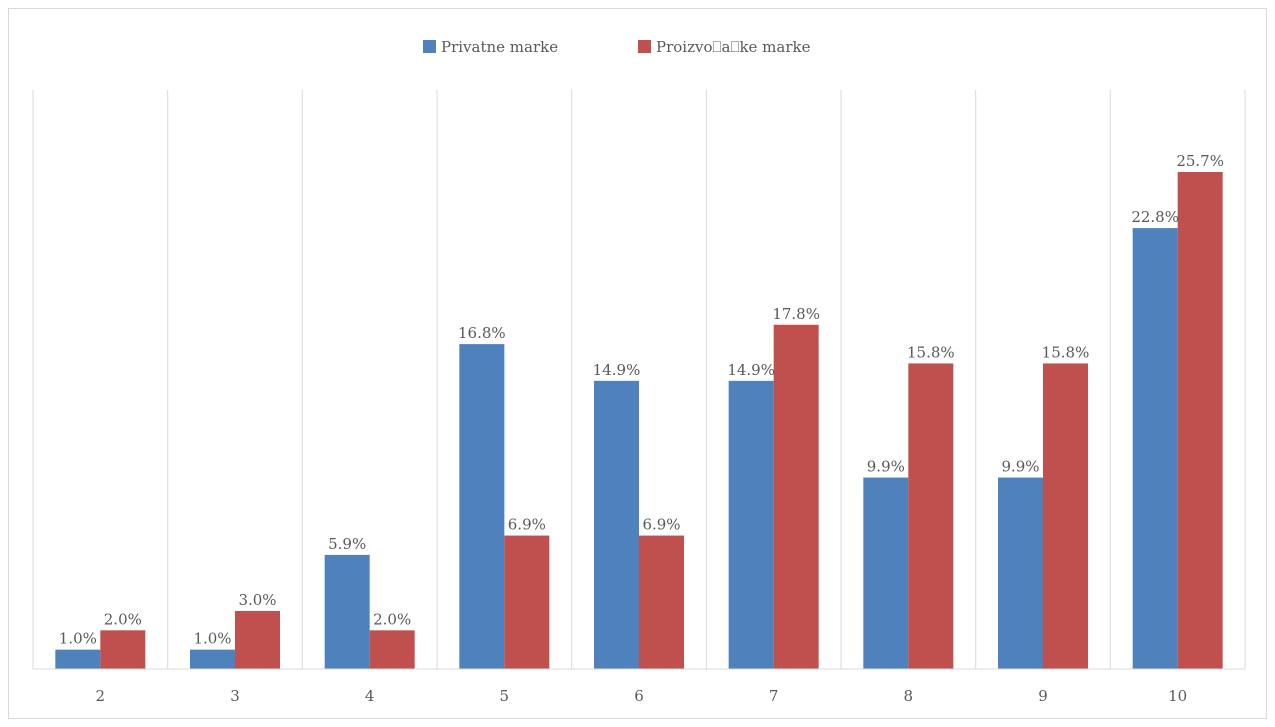 This screenshot has width=1275, height=727. What do you see at coordinates (1043, 696) in the screenshot?
I see `x-tick-label: 9` at bounding box center [1043, 696].